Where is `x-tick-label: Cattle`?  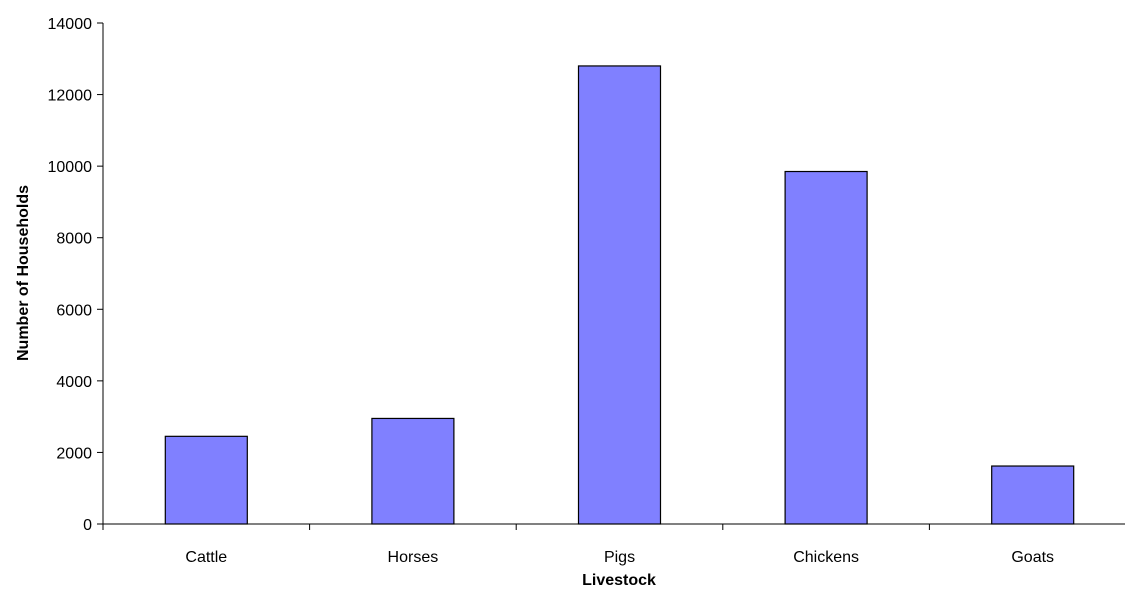 x-tick-label: Cattle is located at coordinates (206, 557).